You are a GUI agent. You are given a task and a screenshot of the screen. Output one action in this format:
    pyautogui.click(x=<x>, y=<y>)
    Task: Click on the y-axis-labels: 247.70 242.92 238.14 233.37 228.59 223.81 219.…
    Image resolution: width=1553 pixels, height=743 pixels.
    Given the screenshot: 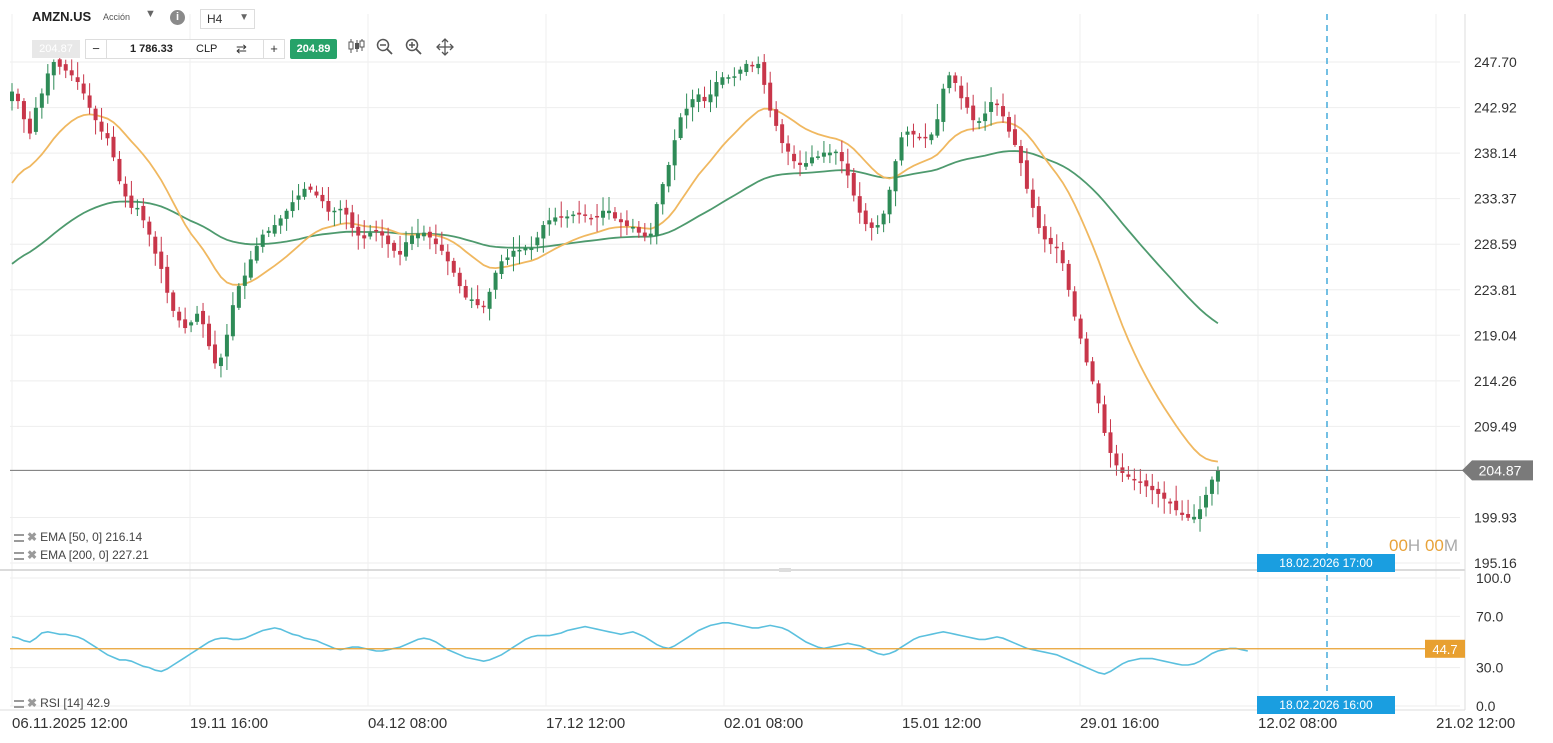 What is the action you would take?
    pyautogui.click(x=1495, y=384)
    